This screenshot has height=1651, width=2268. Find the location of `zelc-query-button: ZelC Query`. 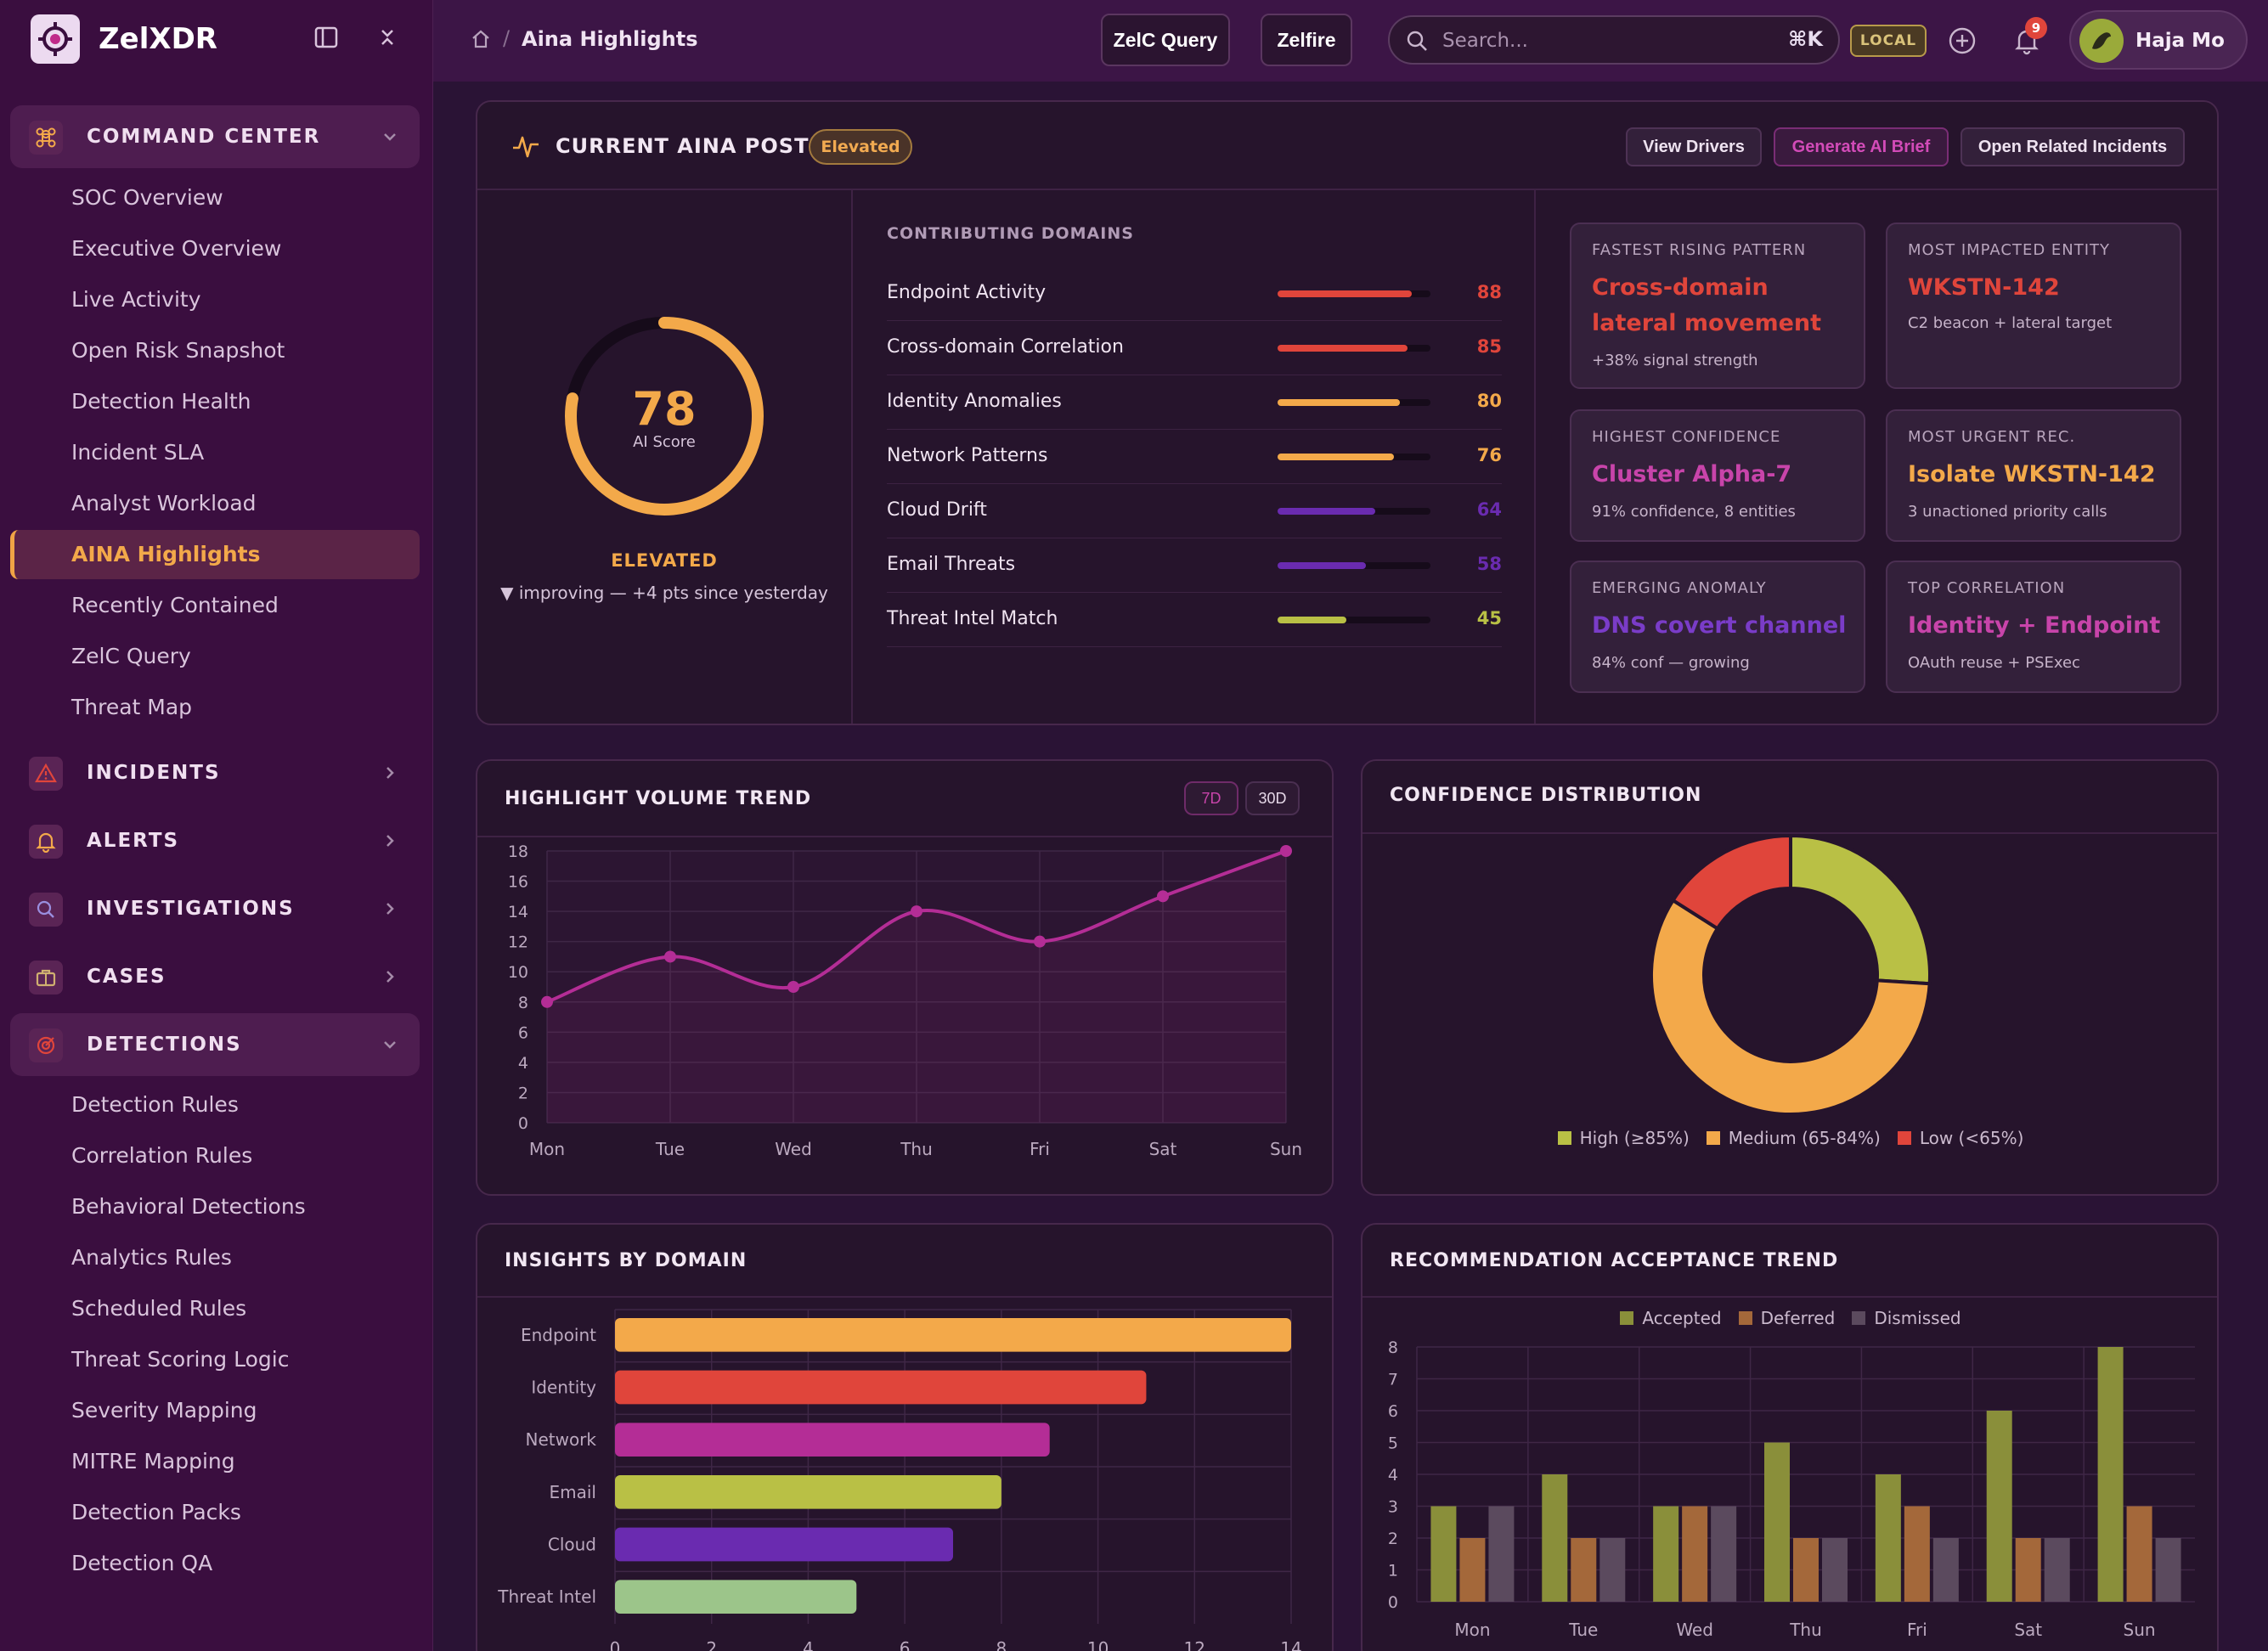

zelc-query-button: ZelC Query is located at coordinates (1165, 40).